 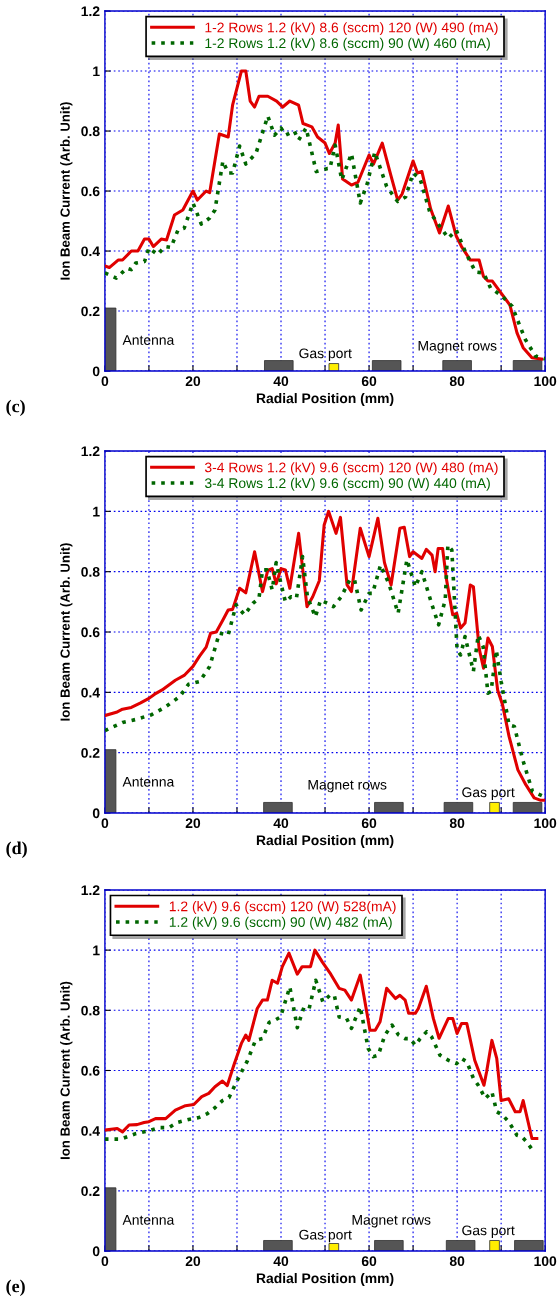 I want to click on text: (c), so click(x=15, y=407).